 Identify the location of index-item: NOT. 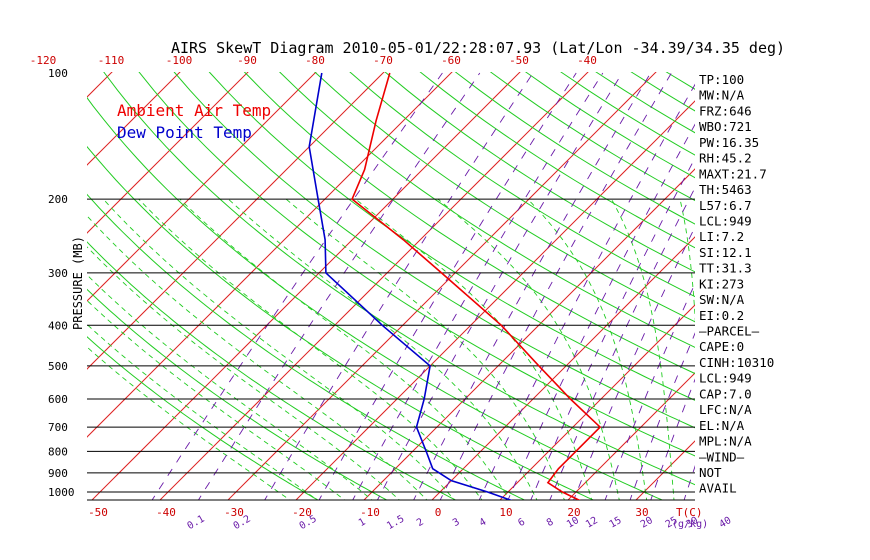
(710, 472).